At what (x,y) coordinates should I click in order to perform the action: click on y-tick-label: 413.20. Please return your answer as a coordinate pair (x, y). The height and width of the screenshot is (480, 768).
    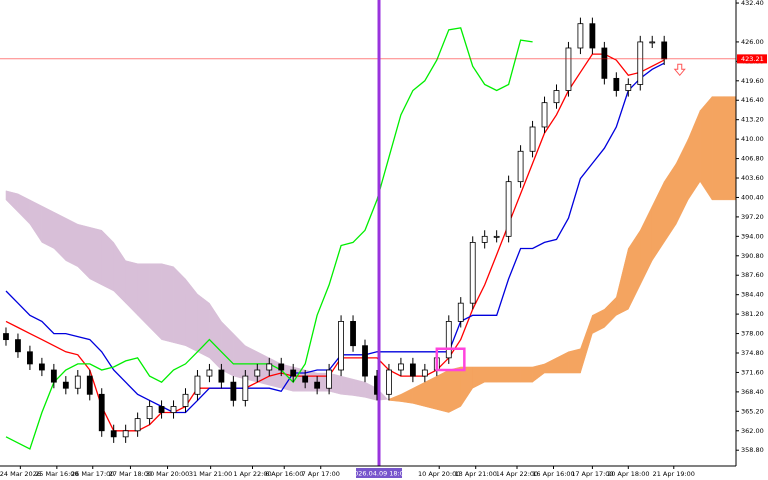
    Looking at the image, I should click on (752, 120).